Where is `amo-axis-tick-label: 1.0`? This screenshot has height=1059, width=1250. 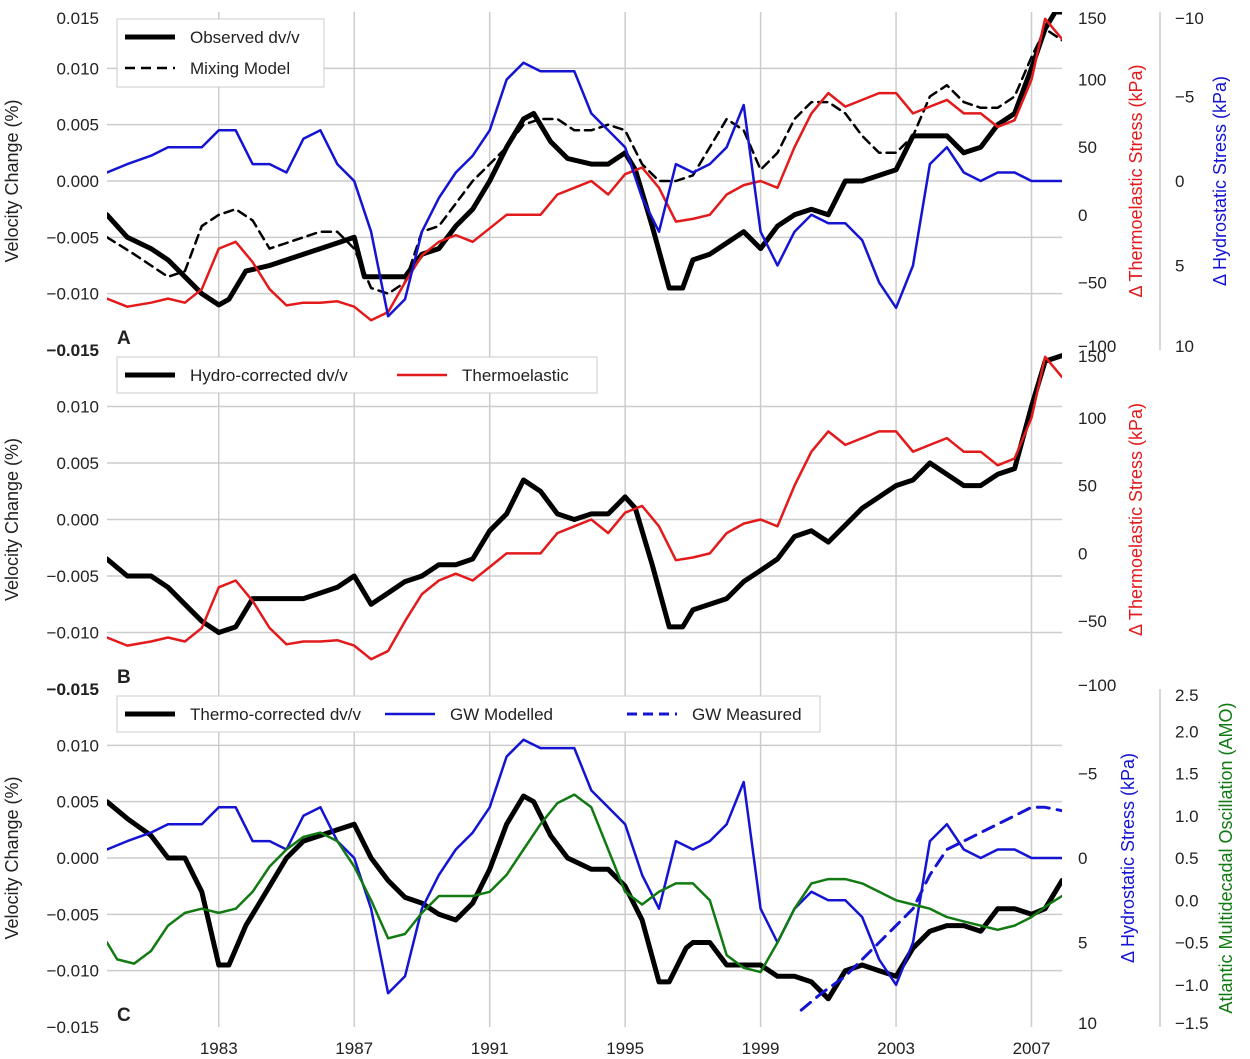 amo-axis-tick-label: 1.0 is located at coordinates (1187, 816).